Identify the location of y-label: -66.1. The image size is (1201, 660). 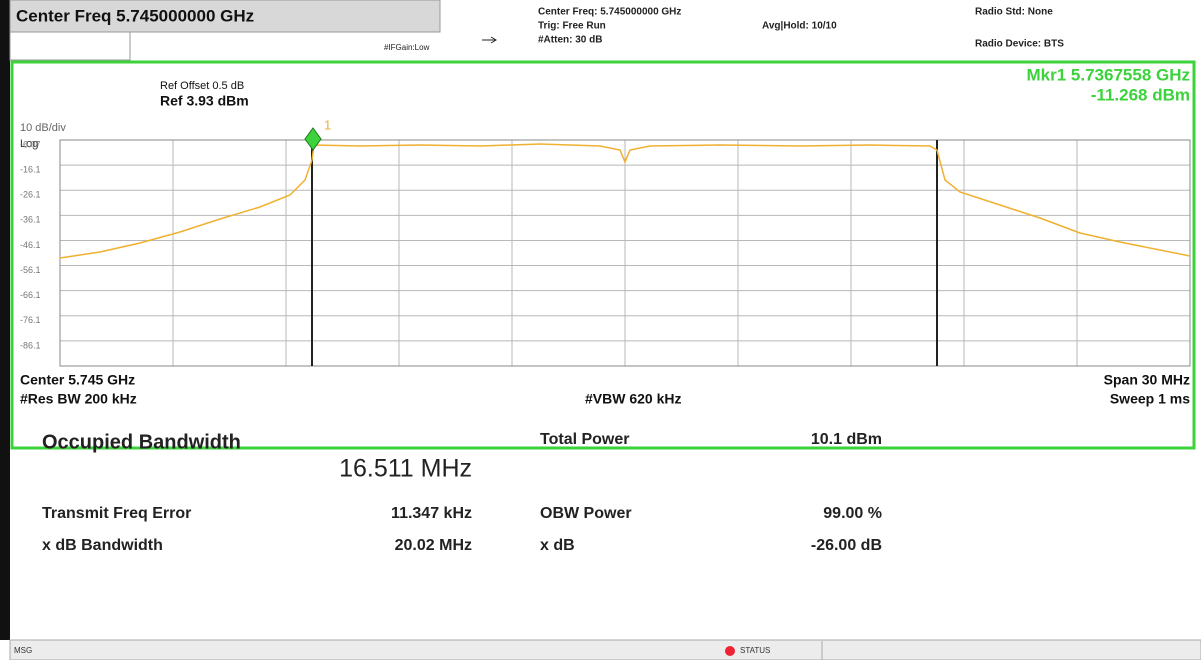
(30, 295).